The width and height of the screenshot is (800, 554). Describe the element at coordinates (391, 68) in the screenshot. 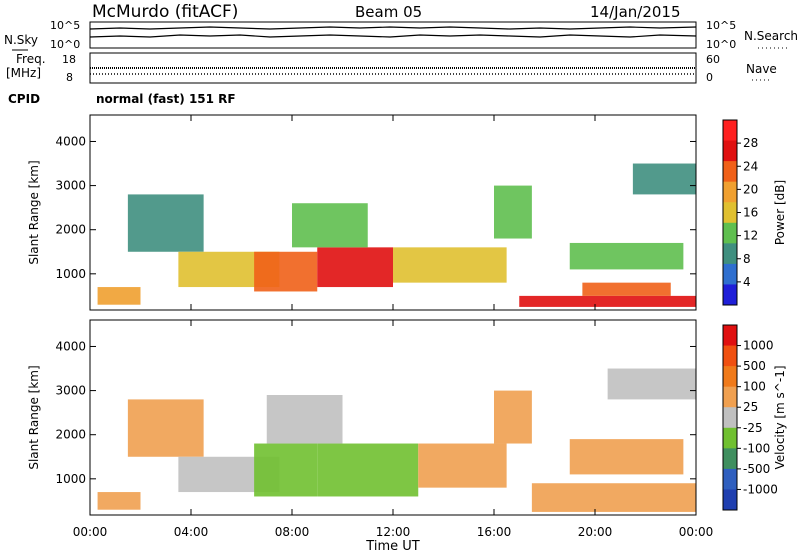

I see `freq-panel: Freq. [MHz] 18 8 Nave 60 0` at that location.